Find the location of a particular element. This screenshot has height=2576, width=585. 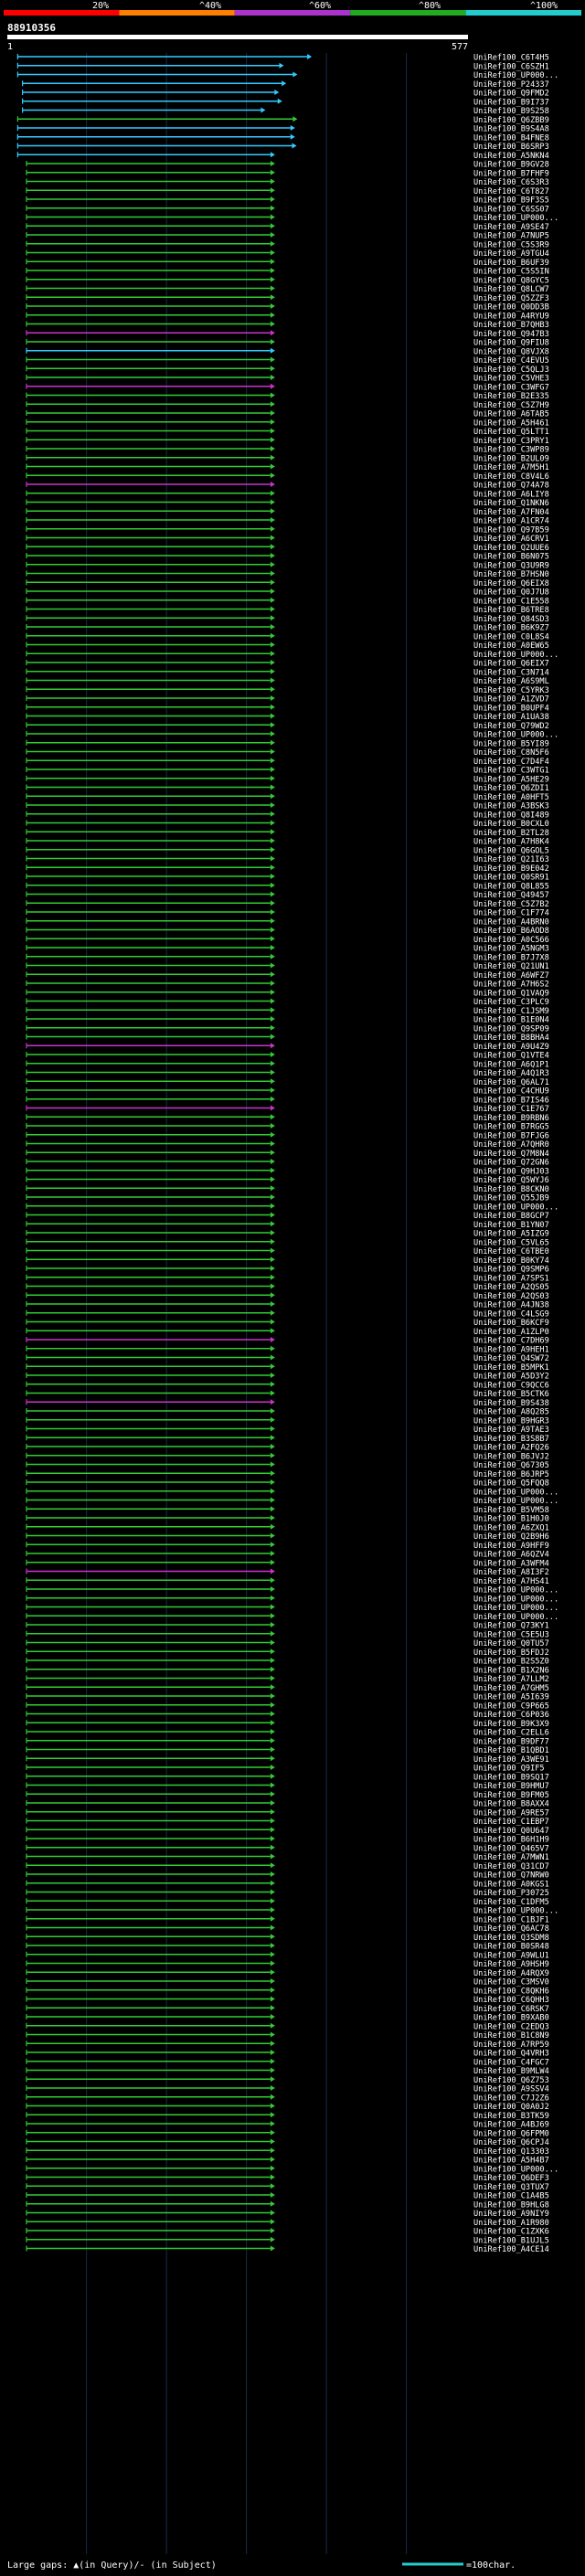

hit-label: UniRef100_A7M5H1 is located at coordinates (511, 467).